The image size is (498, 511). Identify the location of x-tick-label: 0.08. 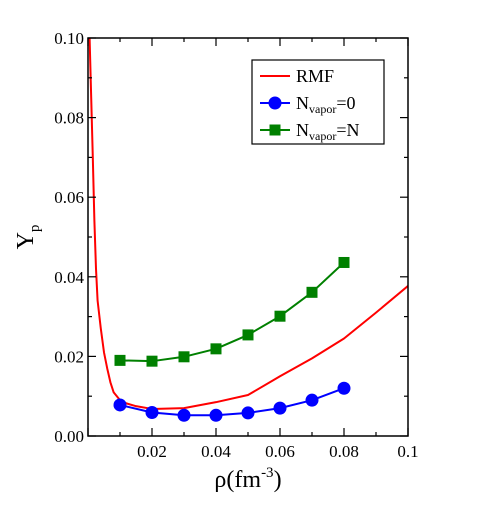
(344, 451).